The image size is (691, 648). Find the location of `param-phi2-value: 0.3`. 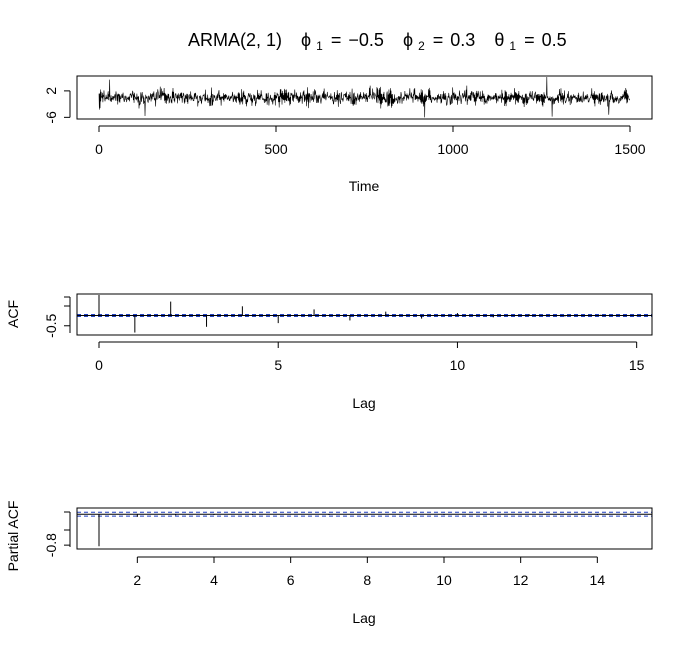

param-phi2-value: 0.3 is located at coordinates (462, 40).